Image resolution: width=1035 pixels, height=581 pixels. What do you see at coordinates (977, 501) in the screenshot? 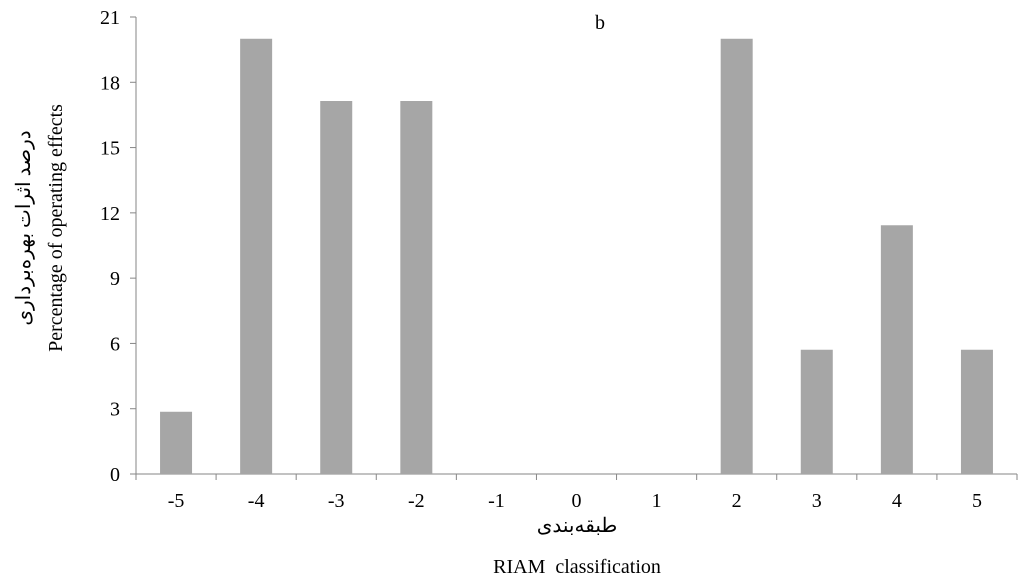
I see `x-tick-label: 5` at bounding box center [977, 501].